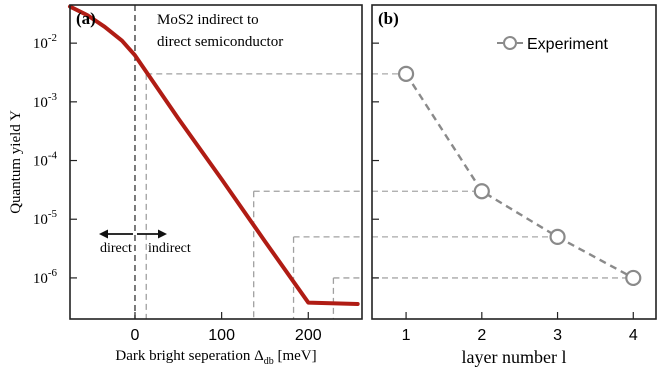 The width and height of the screenshot is (660, 375). I want to click on y-tick-label: 10⁻², so click(45, 42).